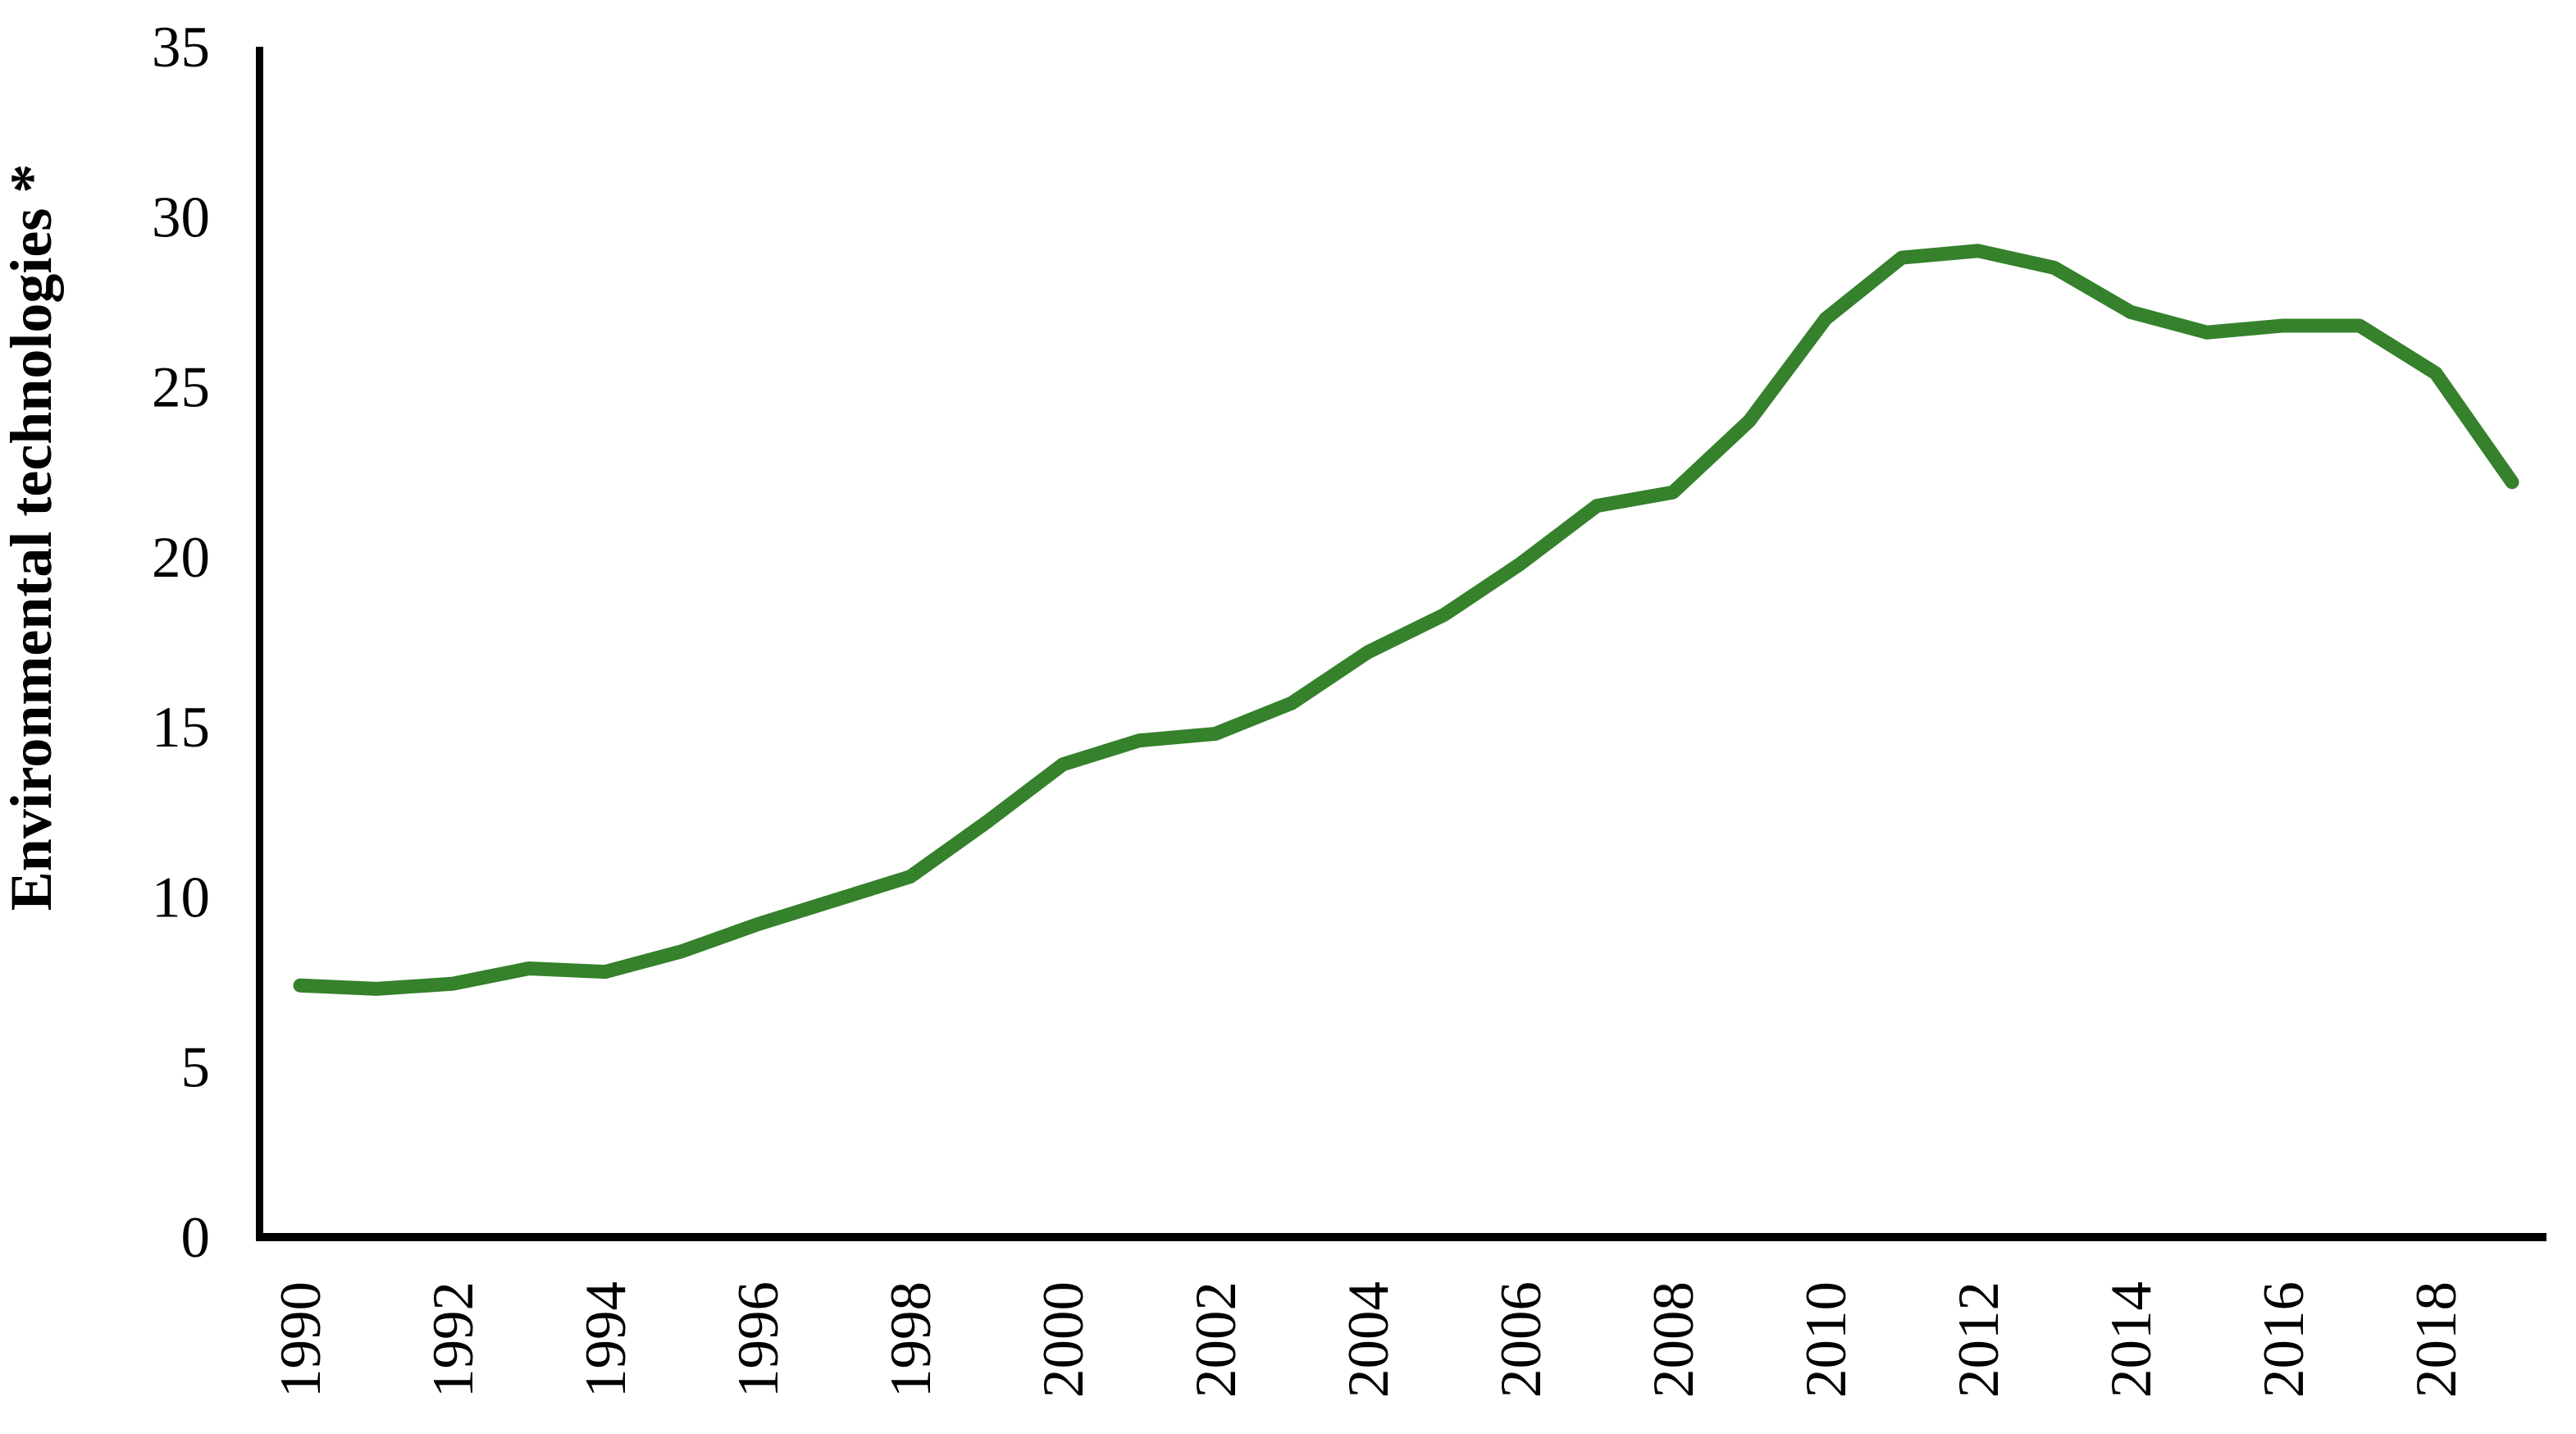 The width and height of the screenshot is (2576, 1434). What do you see at coordinates (454, 1339) in the screenshot?
I see `x-tick-label: 1992` at bounding box center [454, 1339].